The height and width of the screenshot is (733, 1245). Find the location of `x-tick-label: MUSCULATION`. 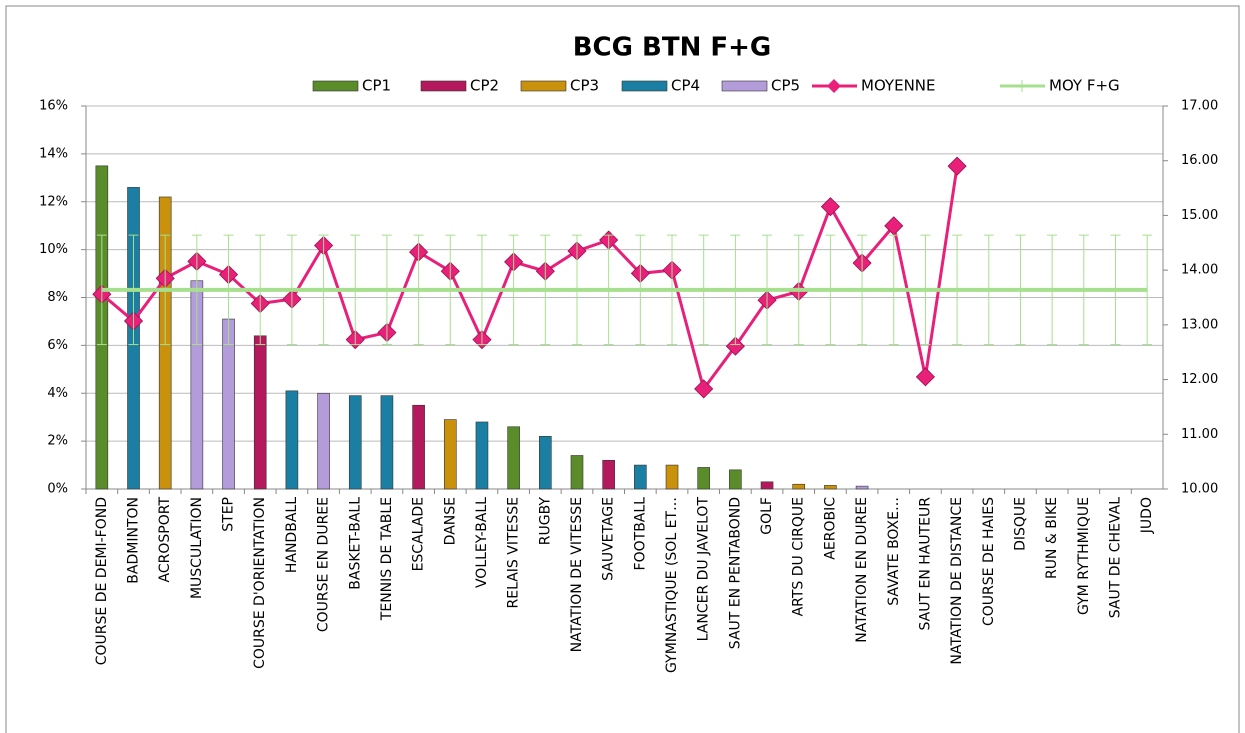

x-tick-label: MUSCULATION is located at coordinates (197, 548).